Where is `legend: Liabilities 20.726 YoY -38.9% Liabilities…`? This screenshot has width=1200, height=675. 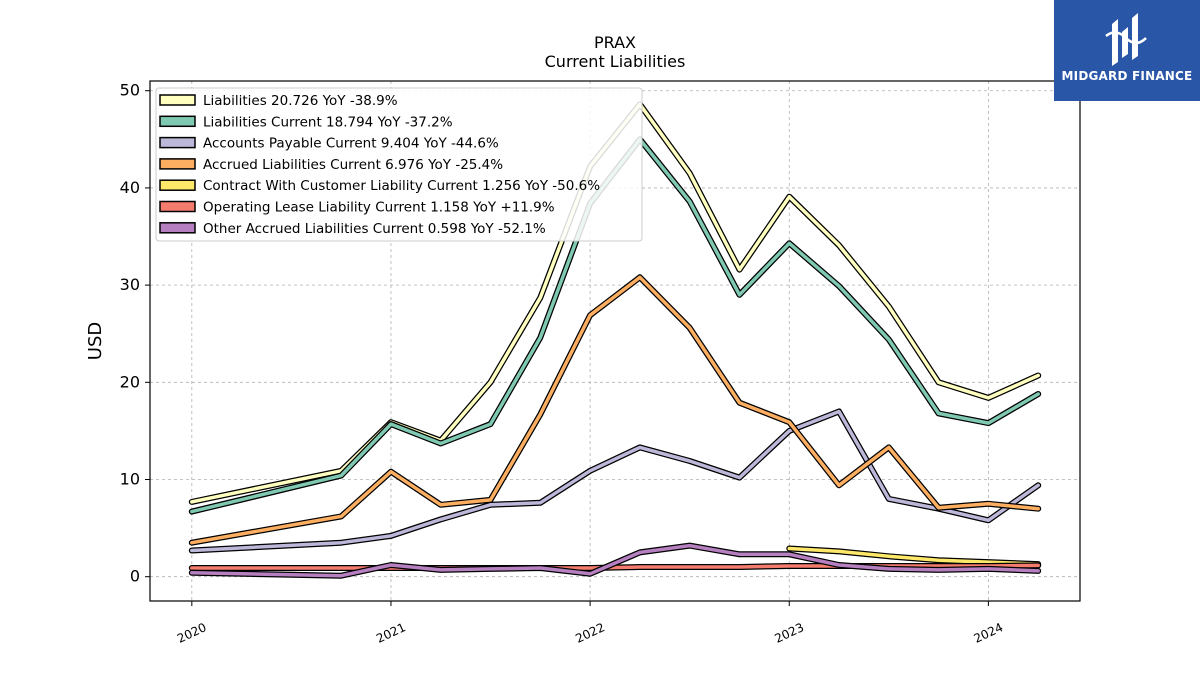 legend: Liabilities 20.726 YoY -38.9% Liabilities… is located at coordinates (399, 164).